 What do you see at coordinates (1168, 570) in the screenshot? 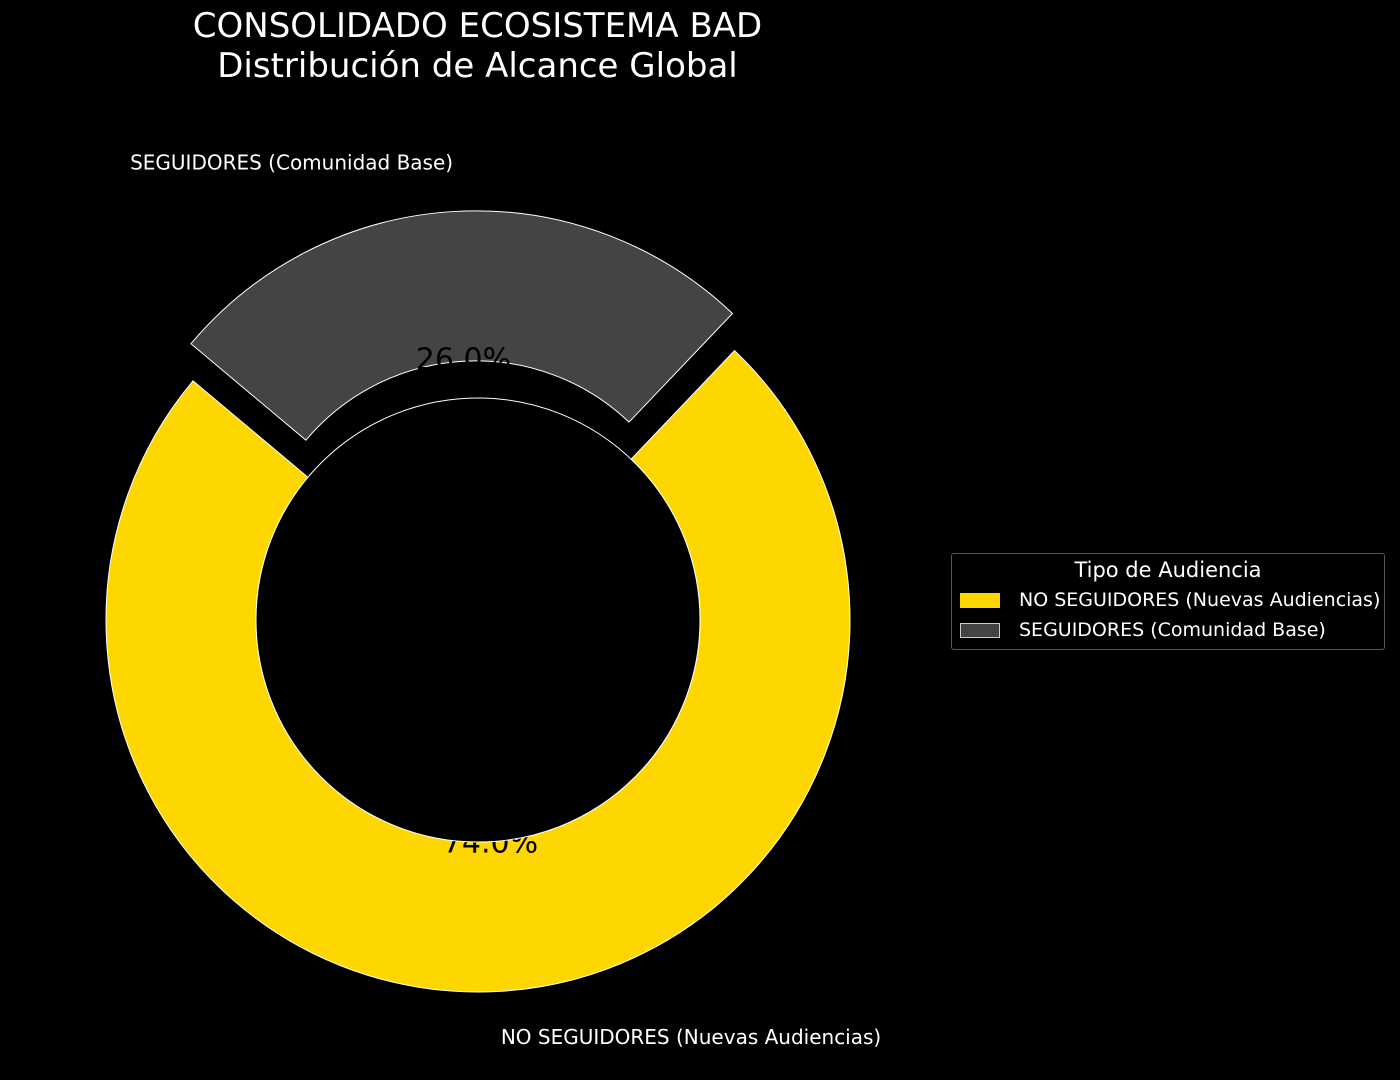
I see `legend-title: Tipo de Audiencia` at bounding box center [1168, 570].